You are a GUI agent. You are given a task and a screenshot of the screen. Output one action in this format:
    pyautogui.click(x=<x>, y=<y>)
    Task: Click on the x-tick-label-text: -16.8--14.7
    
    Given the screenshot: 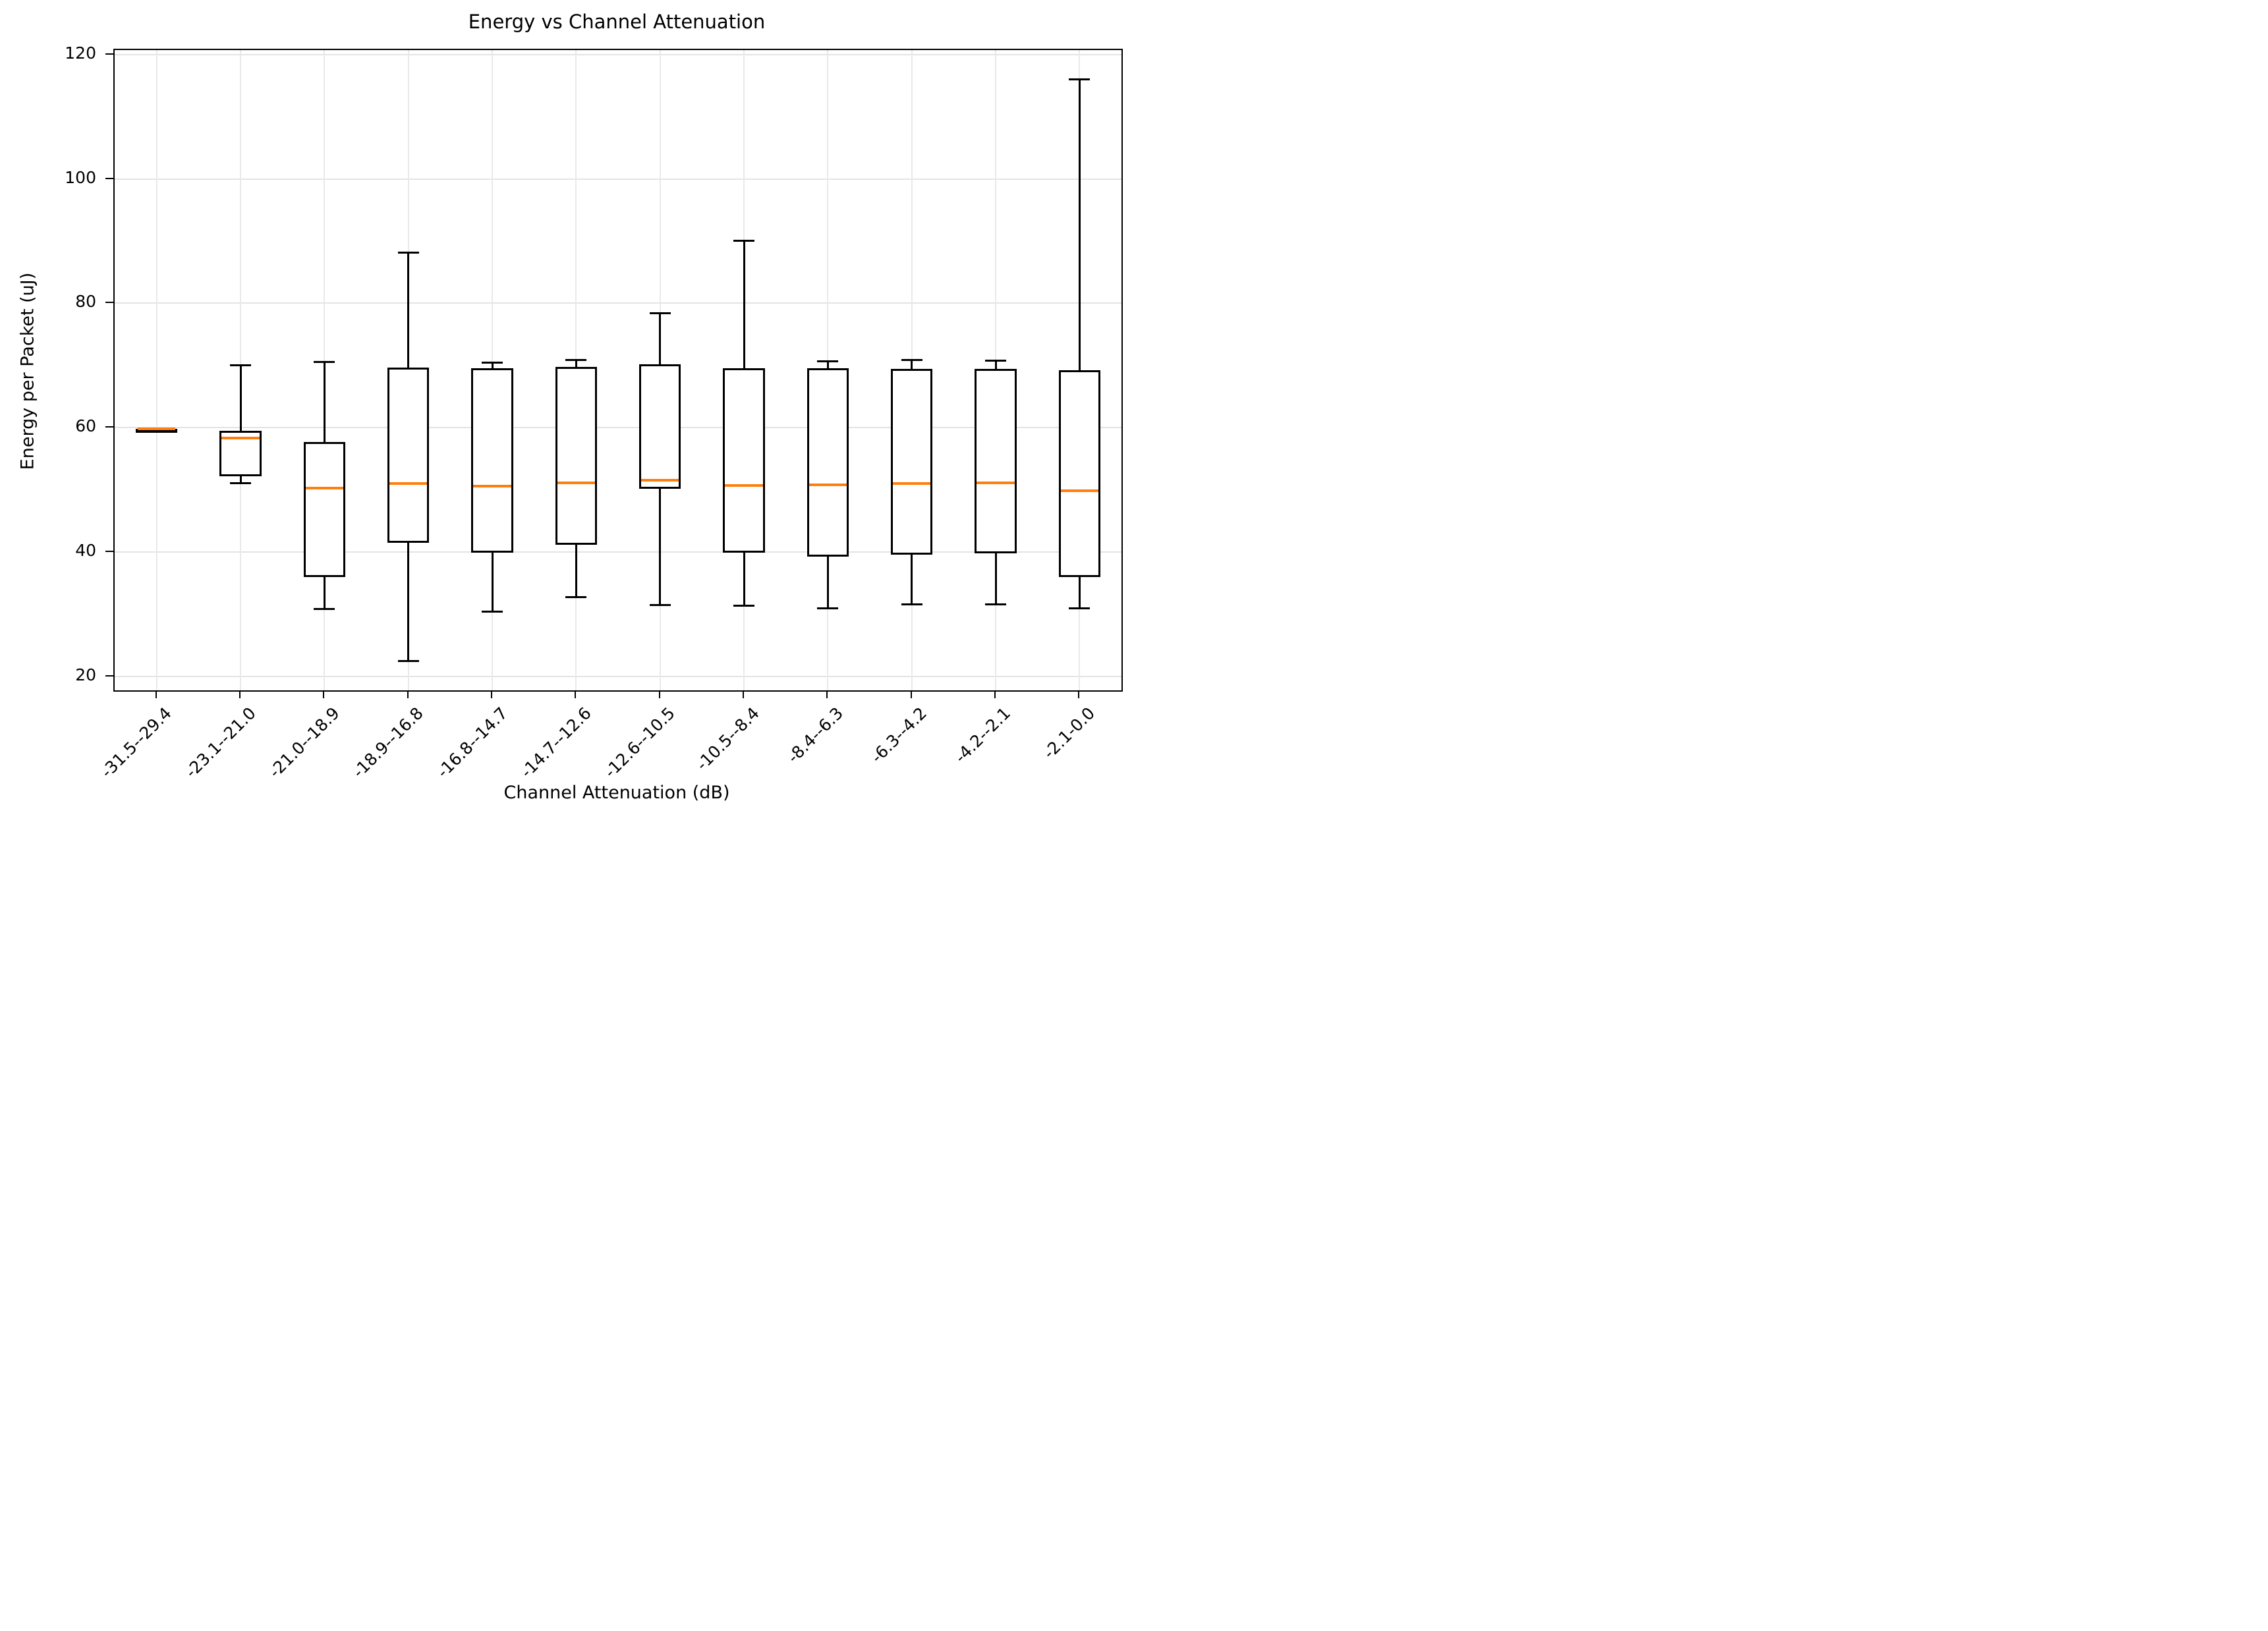 What is the action you would take?
    pyautogui.click(x=472, y=743)
    